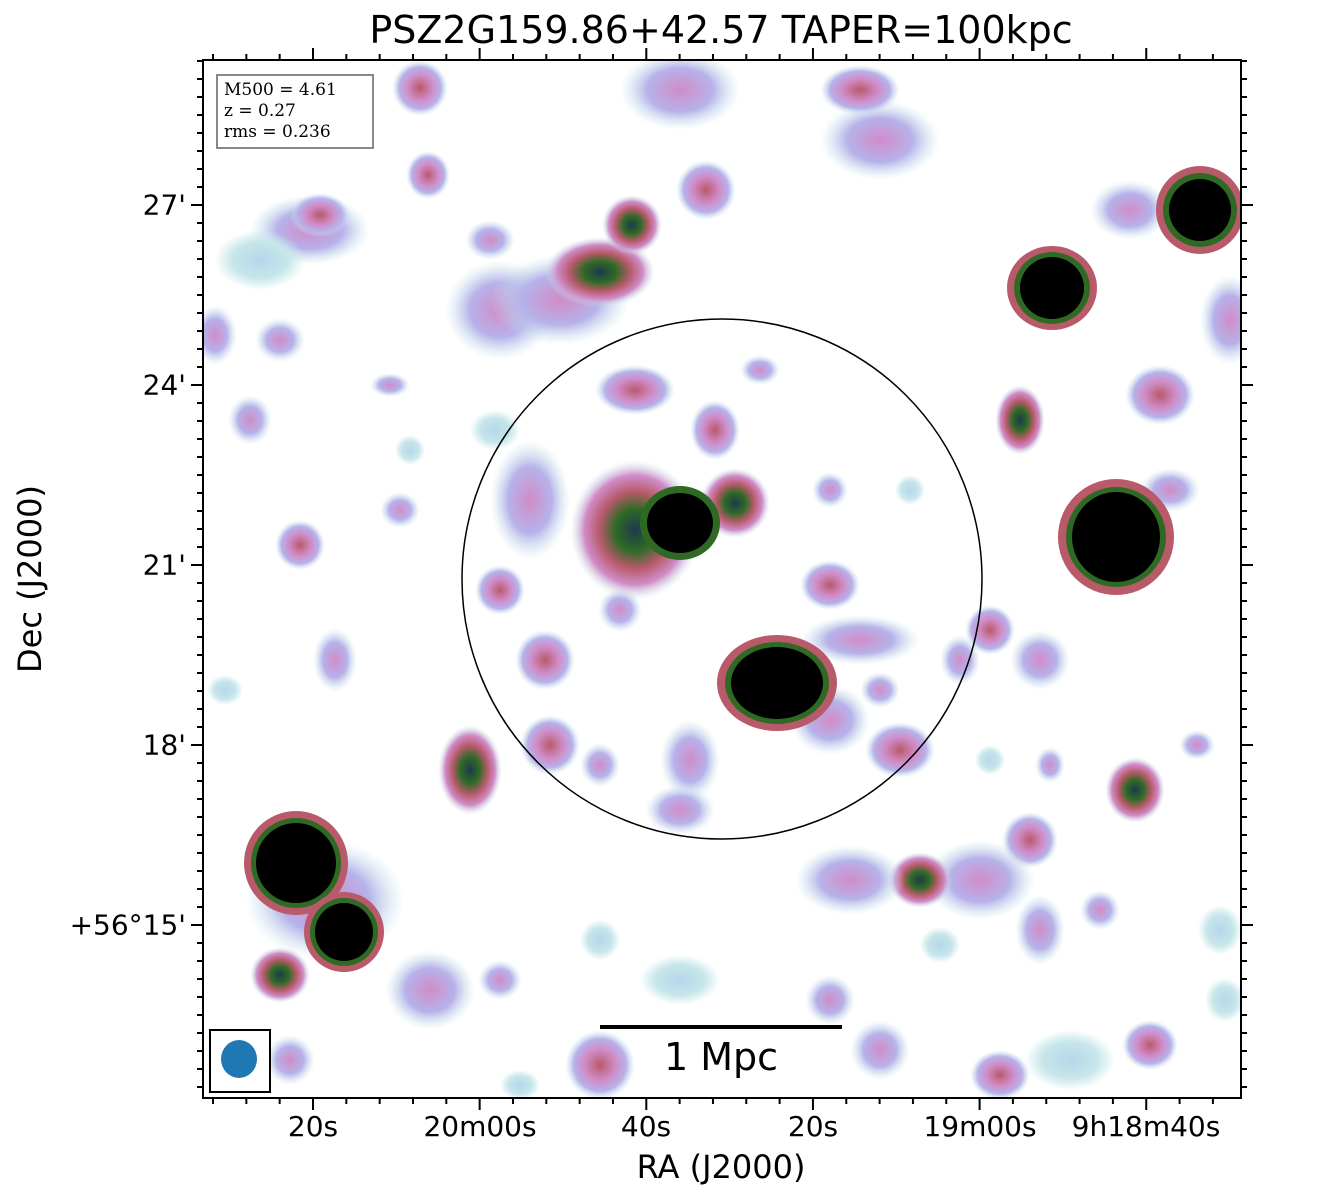 Image resolution: width=1321 pixels, height=1200 pixels. Describe the element at coordinates (164, 745) in the screenshot. I see `y-tick-label: 18'` at that location.